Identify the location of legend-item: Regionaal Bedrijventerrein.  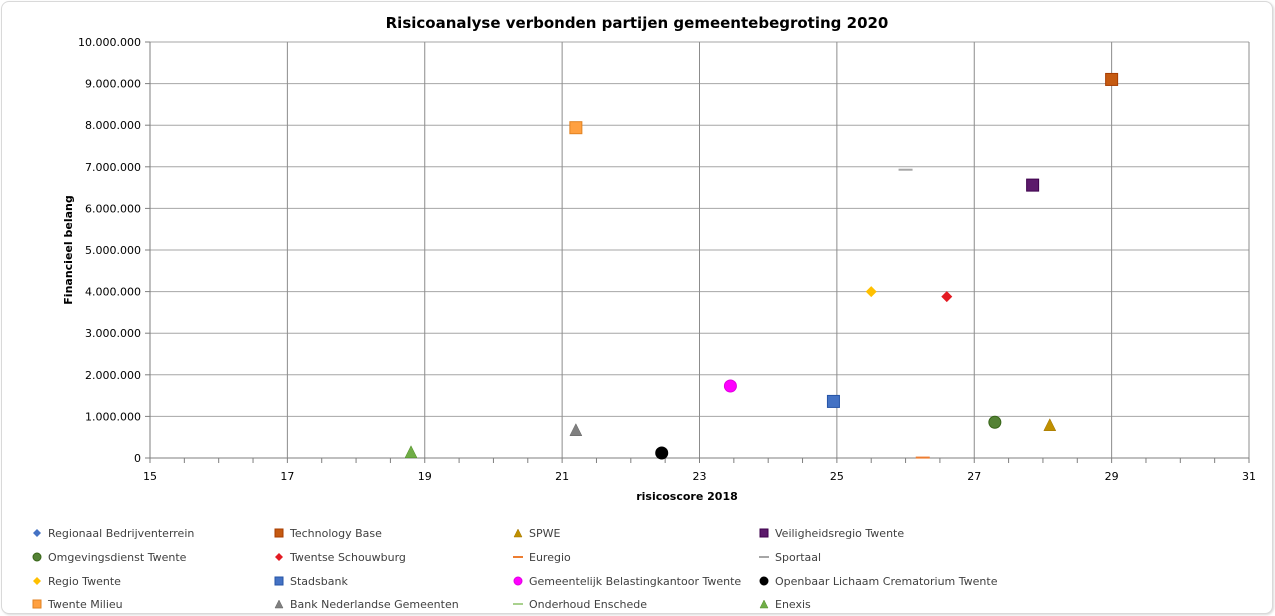
(112, 533).